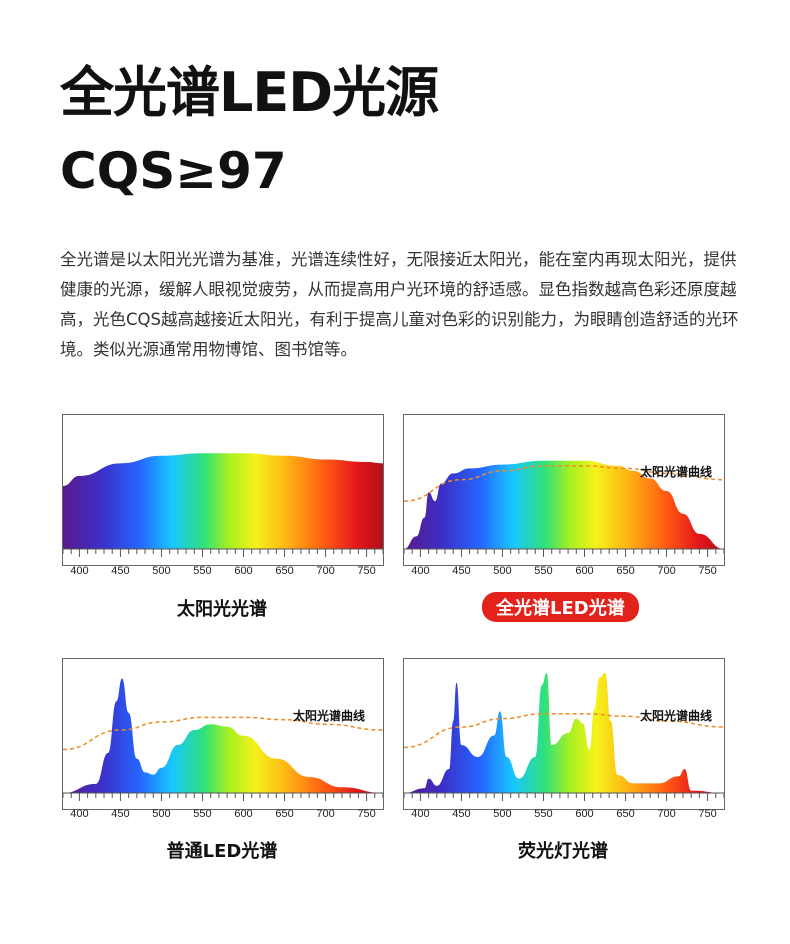 Image resolution: width=790 pixels, height=944 pixels. I want to click on chart-panel-sunlight, so click(223, 490).